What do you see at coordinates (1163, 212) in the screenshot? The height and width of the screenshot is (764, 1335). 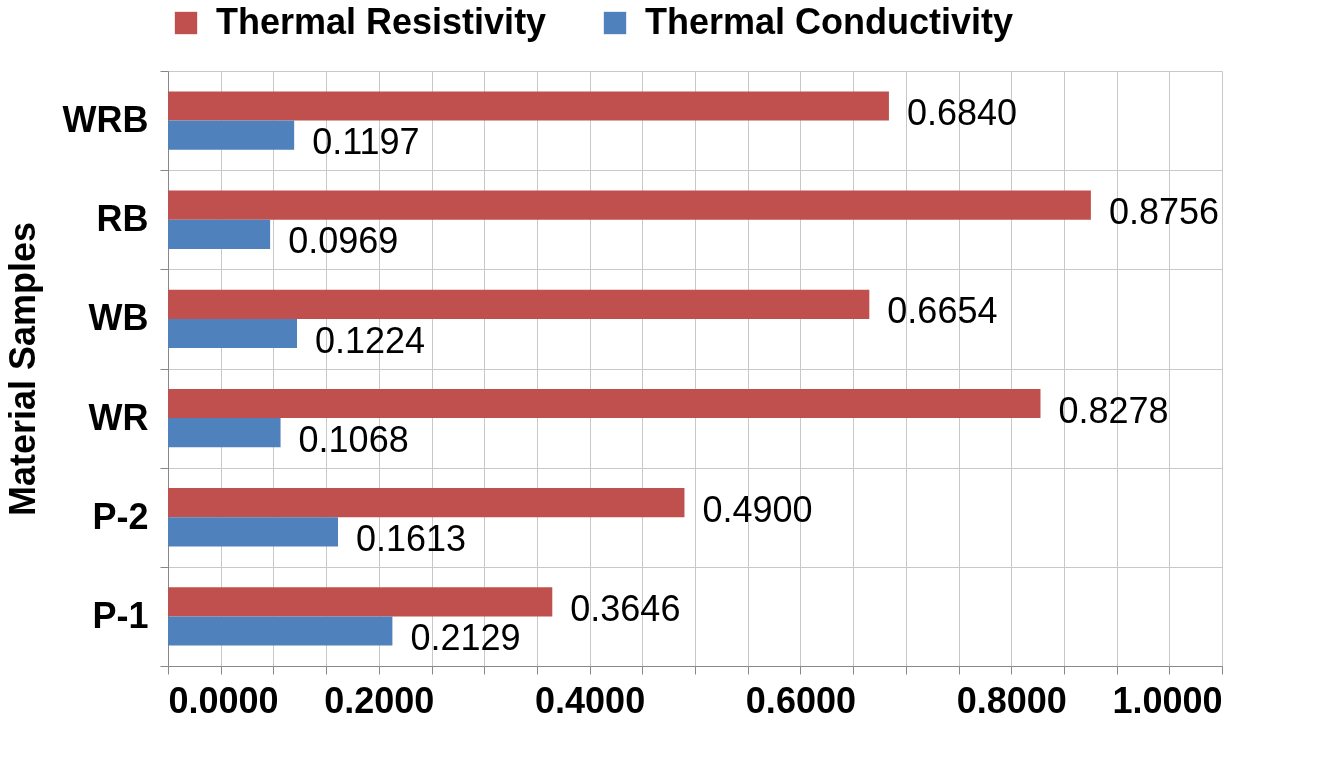 I see `data-label: 0.8756` at bounding box center [1163, 212].